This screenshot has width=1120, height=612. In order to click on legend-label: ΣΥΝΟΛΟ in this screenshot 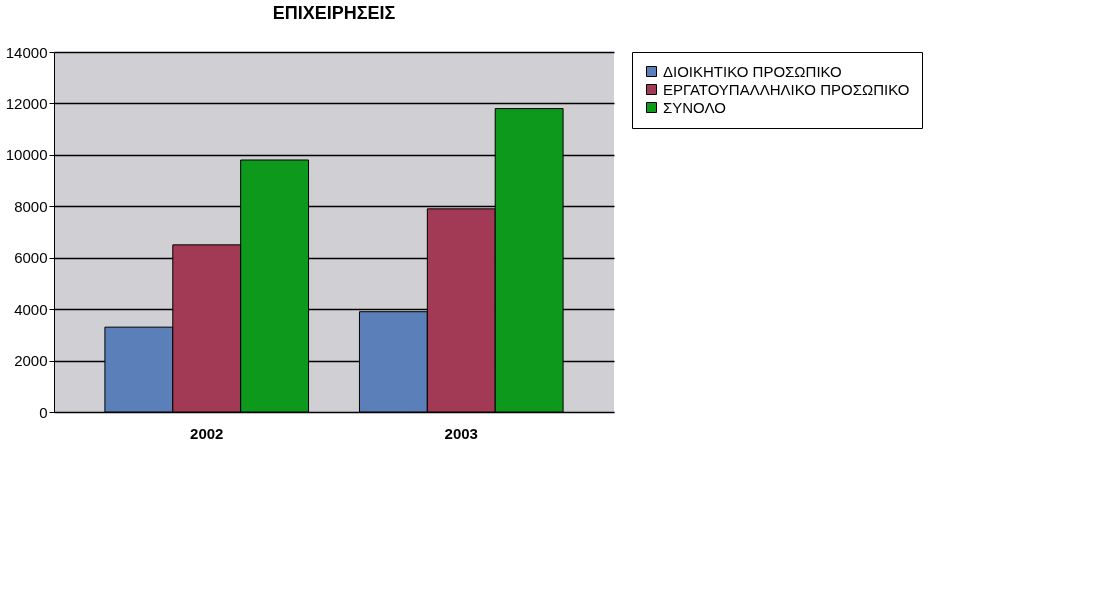, I will do `click(694, 107)`.